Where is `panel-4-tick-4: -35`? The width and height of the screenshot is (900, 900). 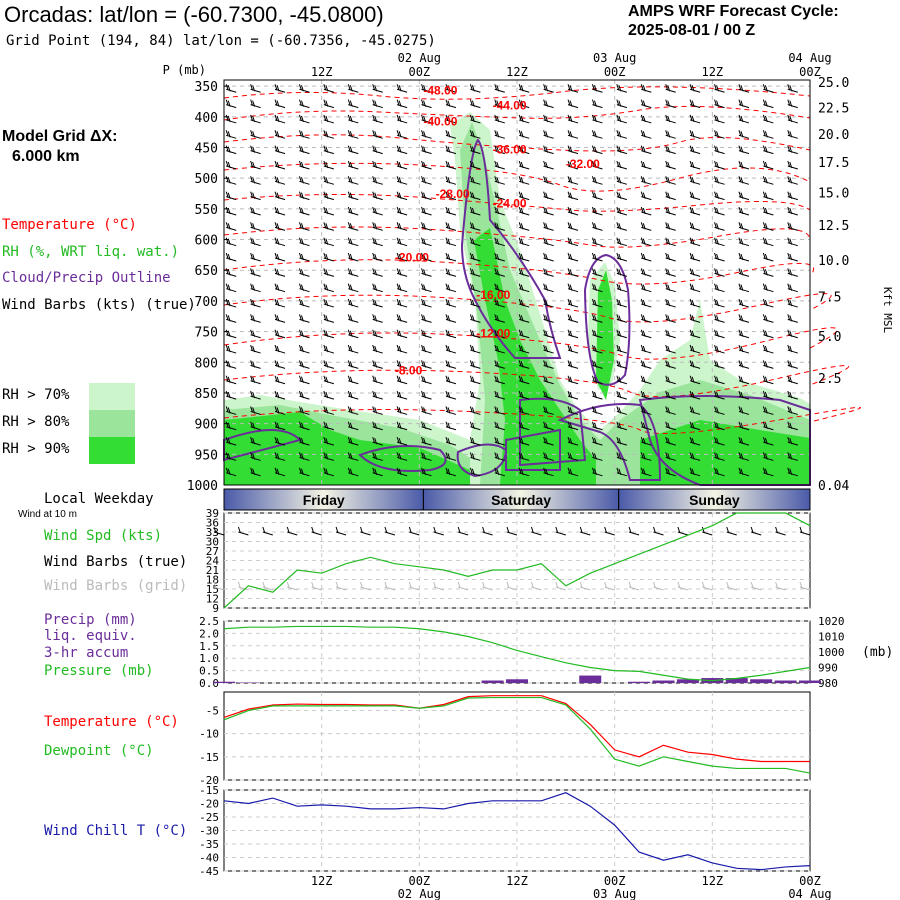 panel-4-tick-4: -35 is located at coordinates (209, 844).